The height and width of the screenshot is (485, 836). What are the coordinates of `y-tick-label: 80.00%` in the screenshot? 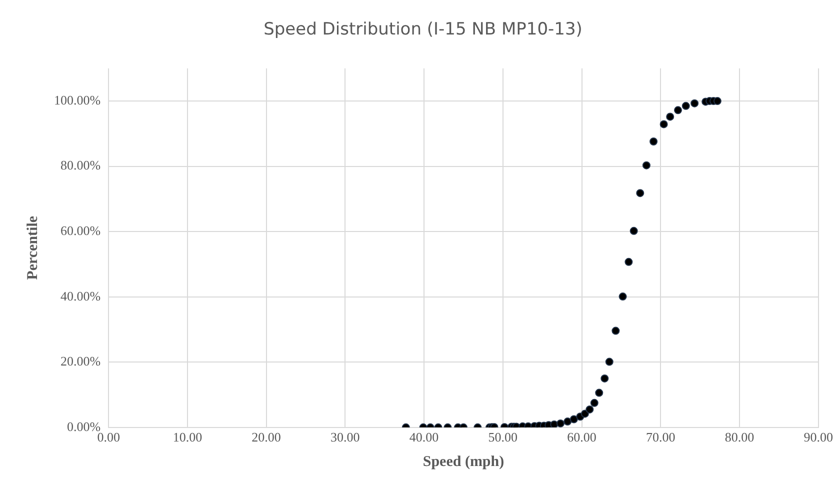 It's located at (80, 165).